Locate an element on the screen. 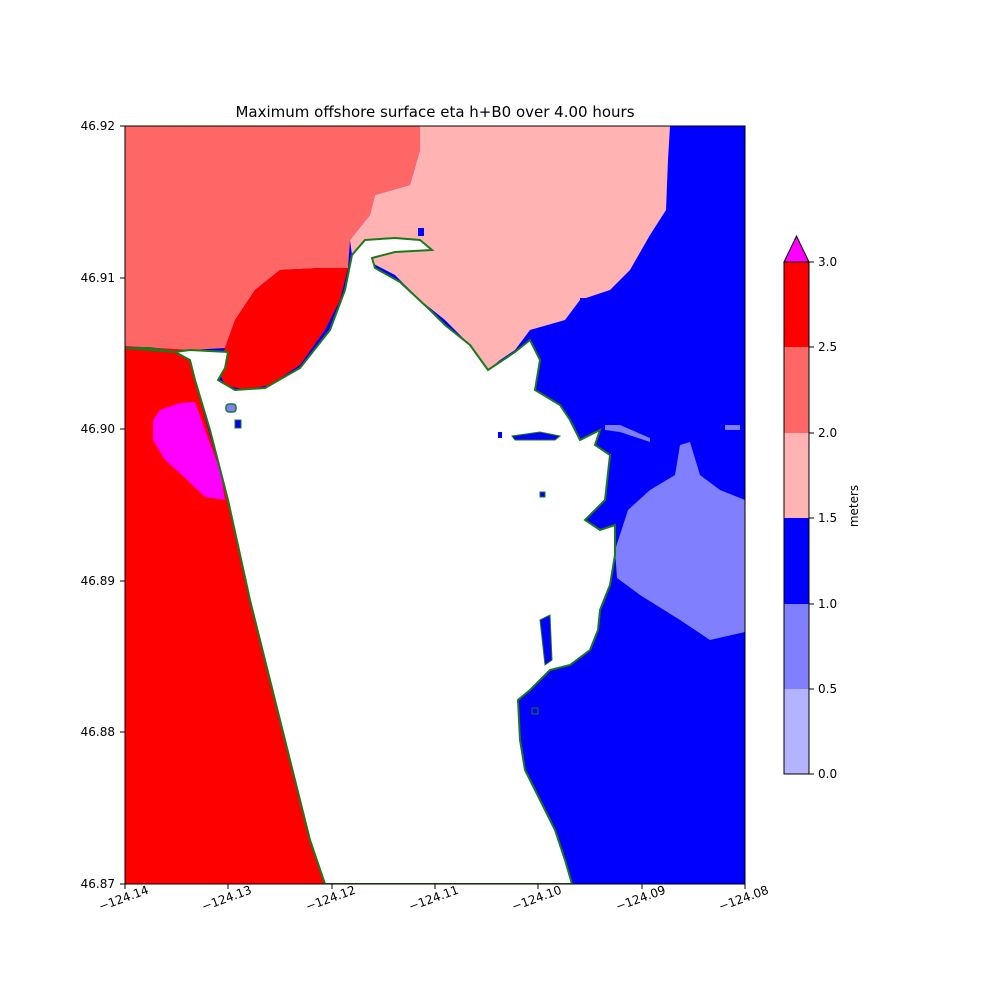 Image resolution: width=1000 pixels, height=1000 pixels. x-tick-label-3: −124.11 is located at coordinates (434, 898).